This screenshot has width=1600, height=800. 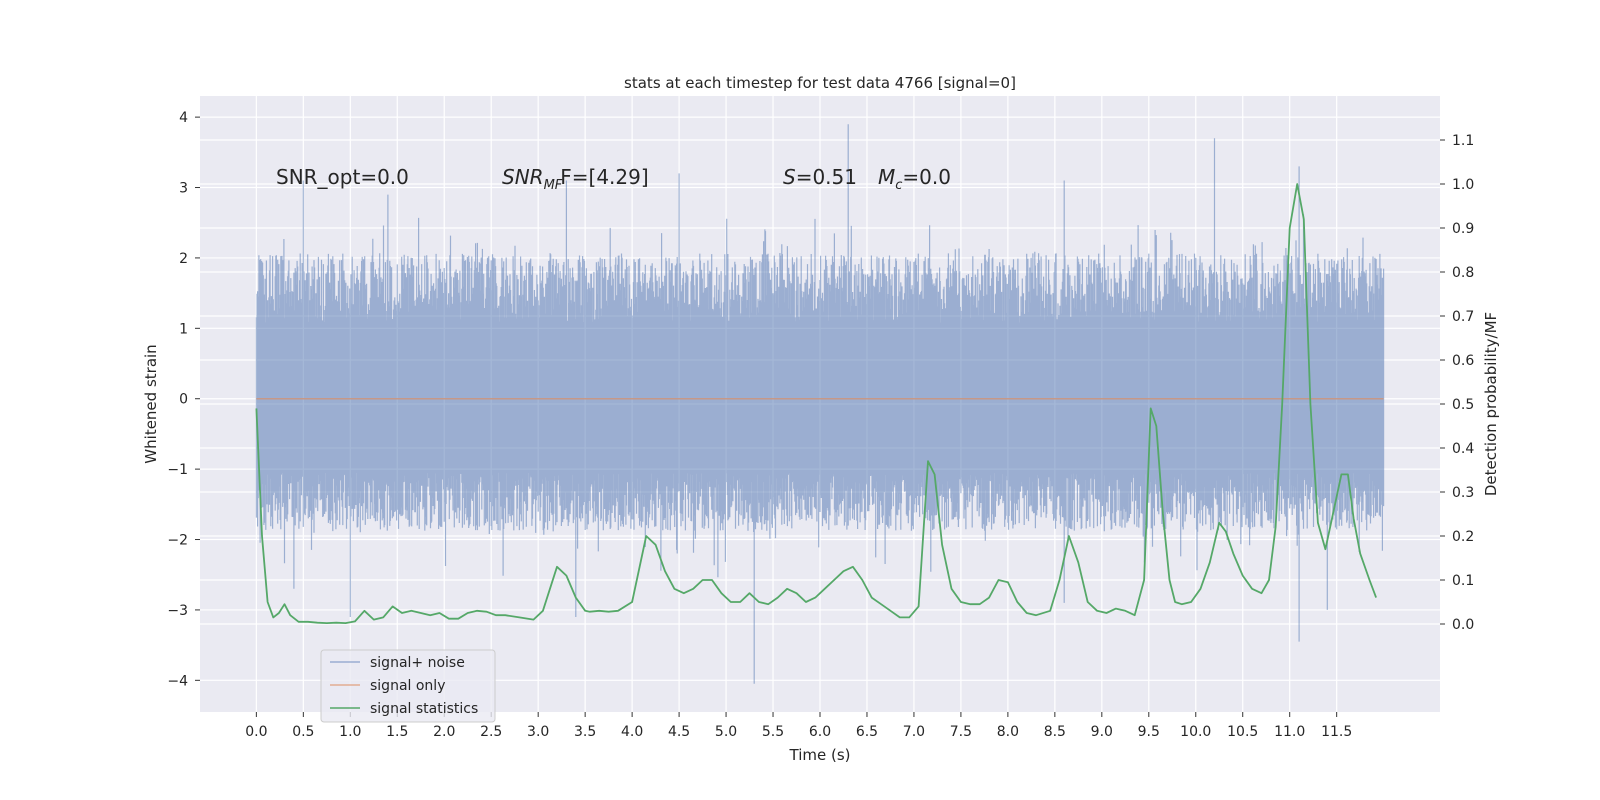 What do you see at coordinates (1463, 273) in the screenshot?
I see `y-right-tick-label: 0.8` at bounding box center [1463, 273].